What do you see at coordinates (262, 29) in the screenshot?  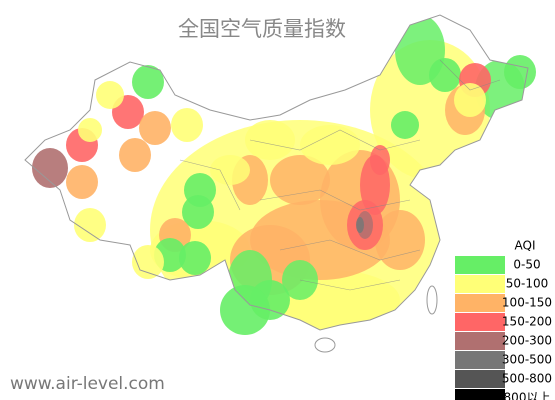 I see `map-title: 全国空气质量指数` at bounding box center [262, 29].